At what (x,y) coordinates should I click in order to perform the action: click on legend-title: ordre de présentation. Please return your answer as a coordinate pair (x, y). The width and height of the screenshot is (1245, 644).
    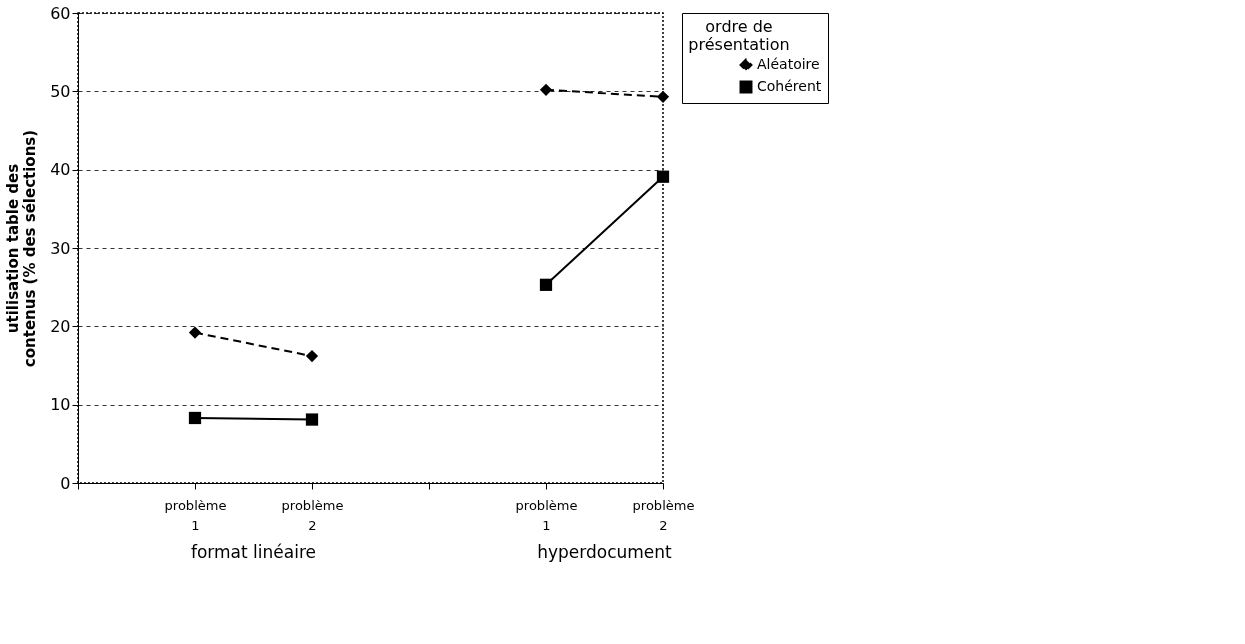
    Looking at the image, I should click on (739, 35).